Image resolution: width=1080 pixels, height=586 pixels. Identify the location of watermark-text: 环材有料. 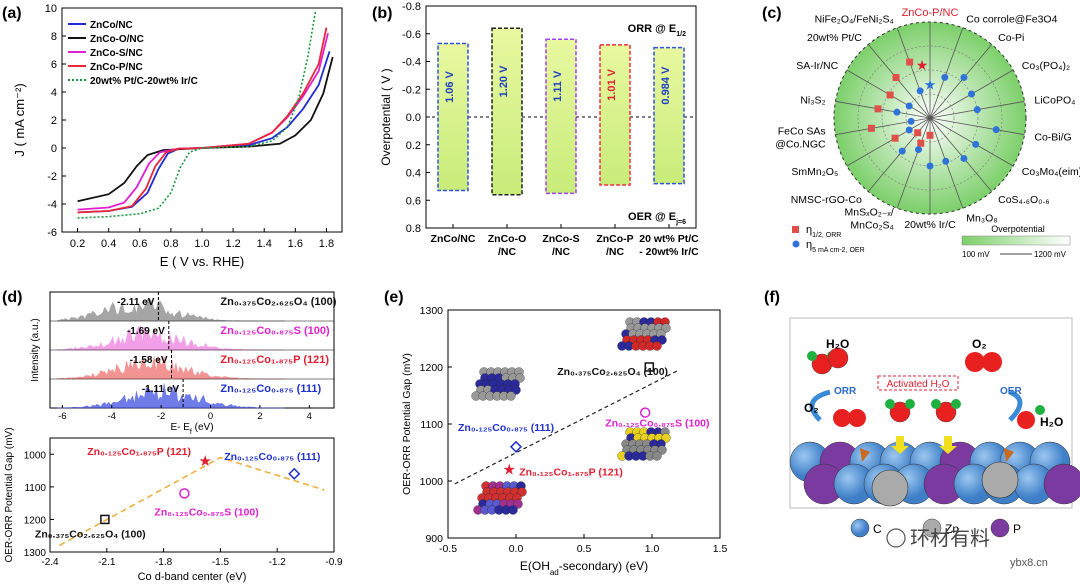
(950, 538).